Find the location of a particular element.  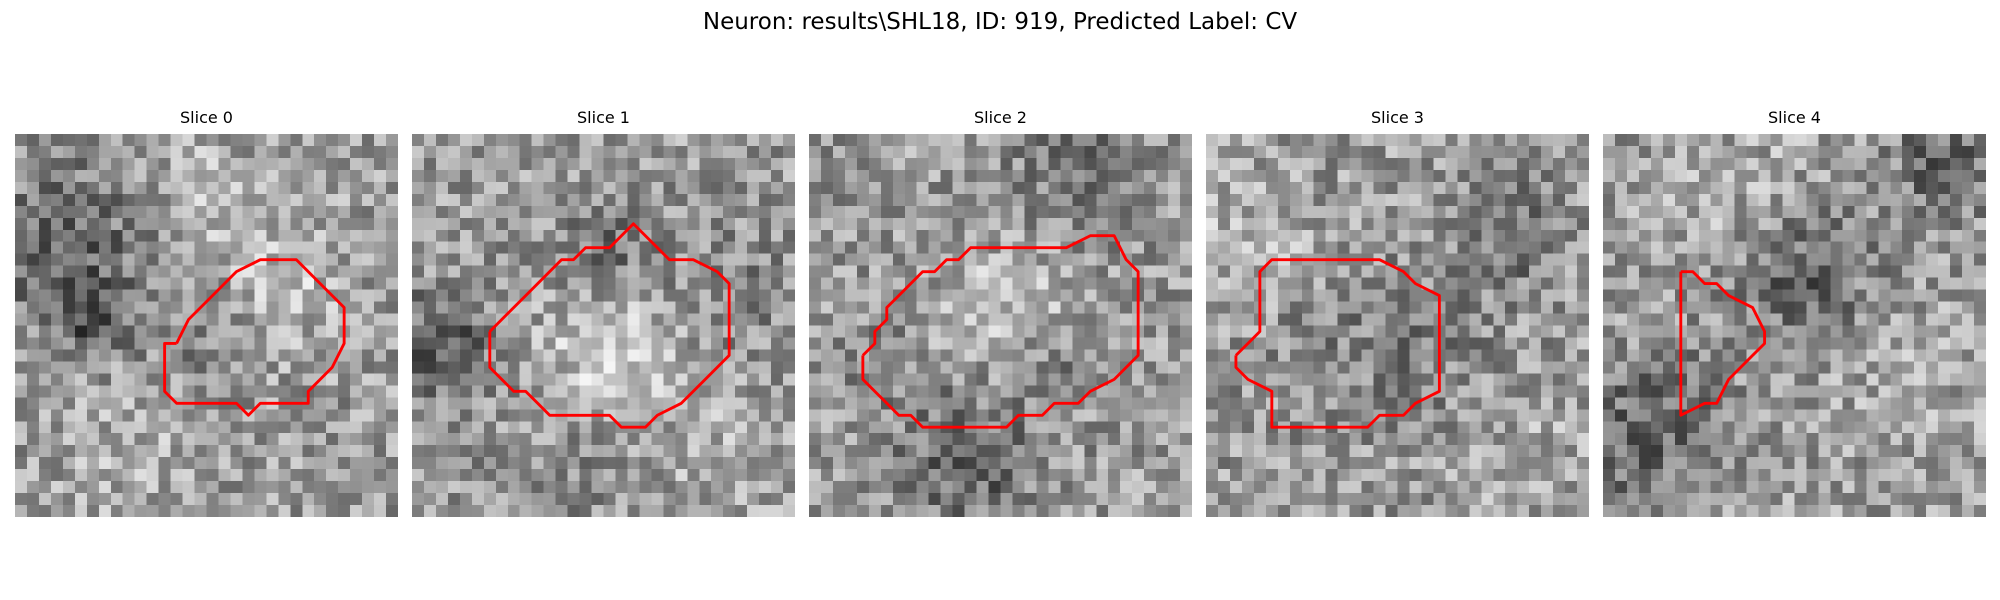

slice-panel-1: Slice 1 is located at coordinates (603, 312).